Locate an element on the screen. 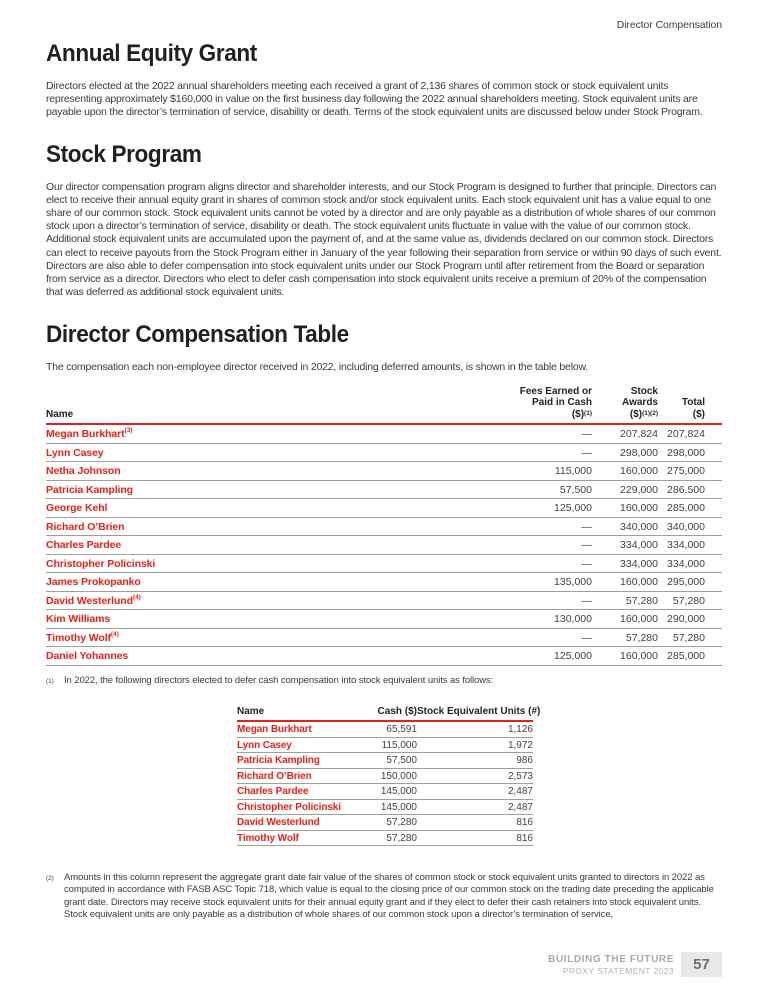 This screenshot has width=768, height=1000. deferral-column-header-cash: Cash ($) is located at coordinates (387, 714).